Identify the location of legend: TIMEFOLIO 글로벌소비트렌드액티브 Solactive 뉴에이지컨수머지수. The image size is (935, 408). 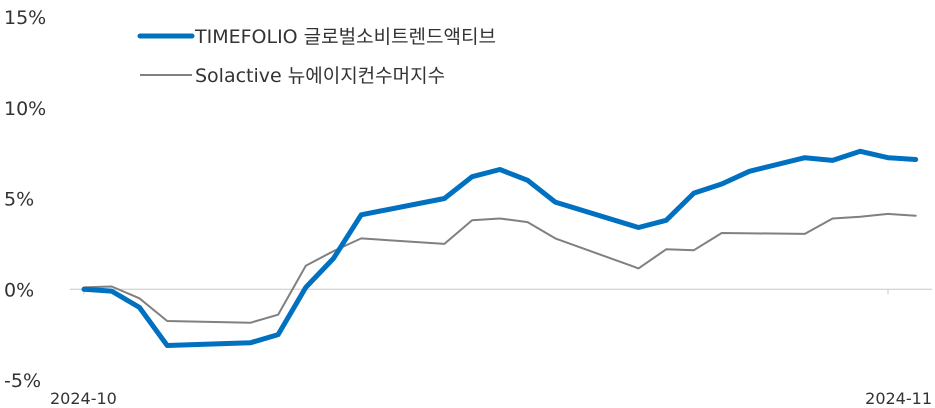
(316, 56).